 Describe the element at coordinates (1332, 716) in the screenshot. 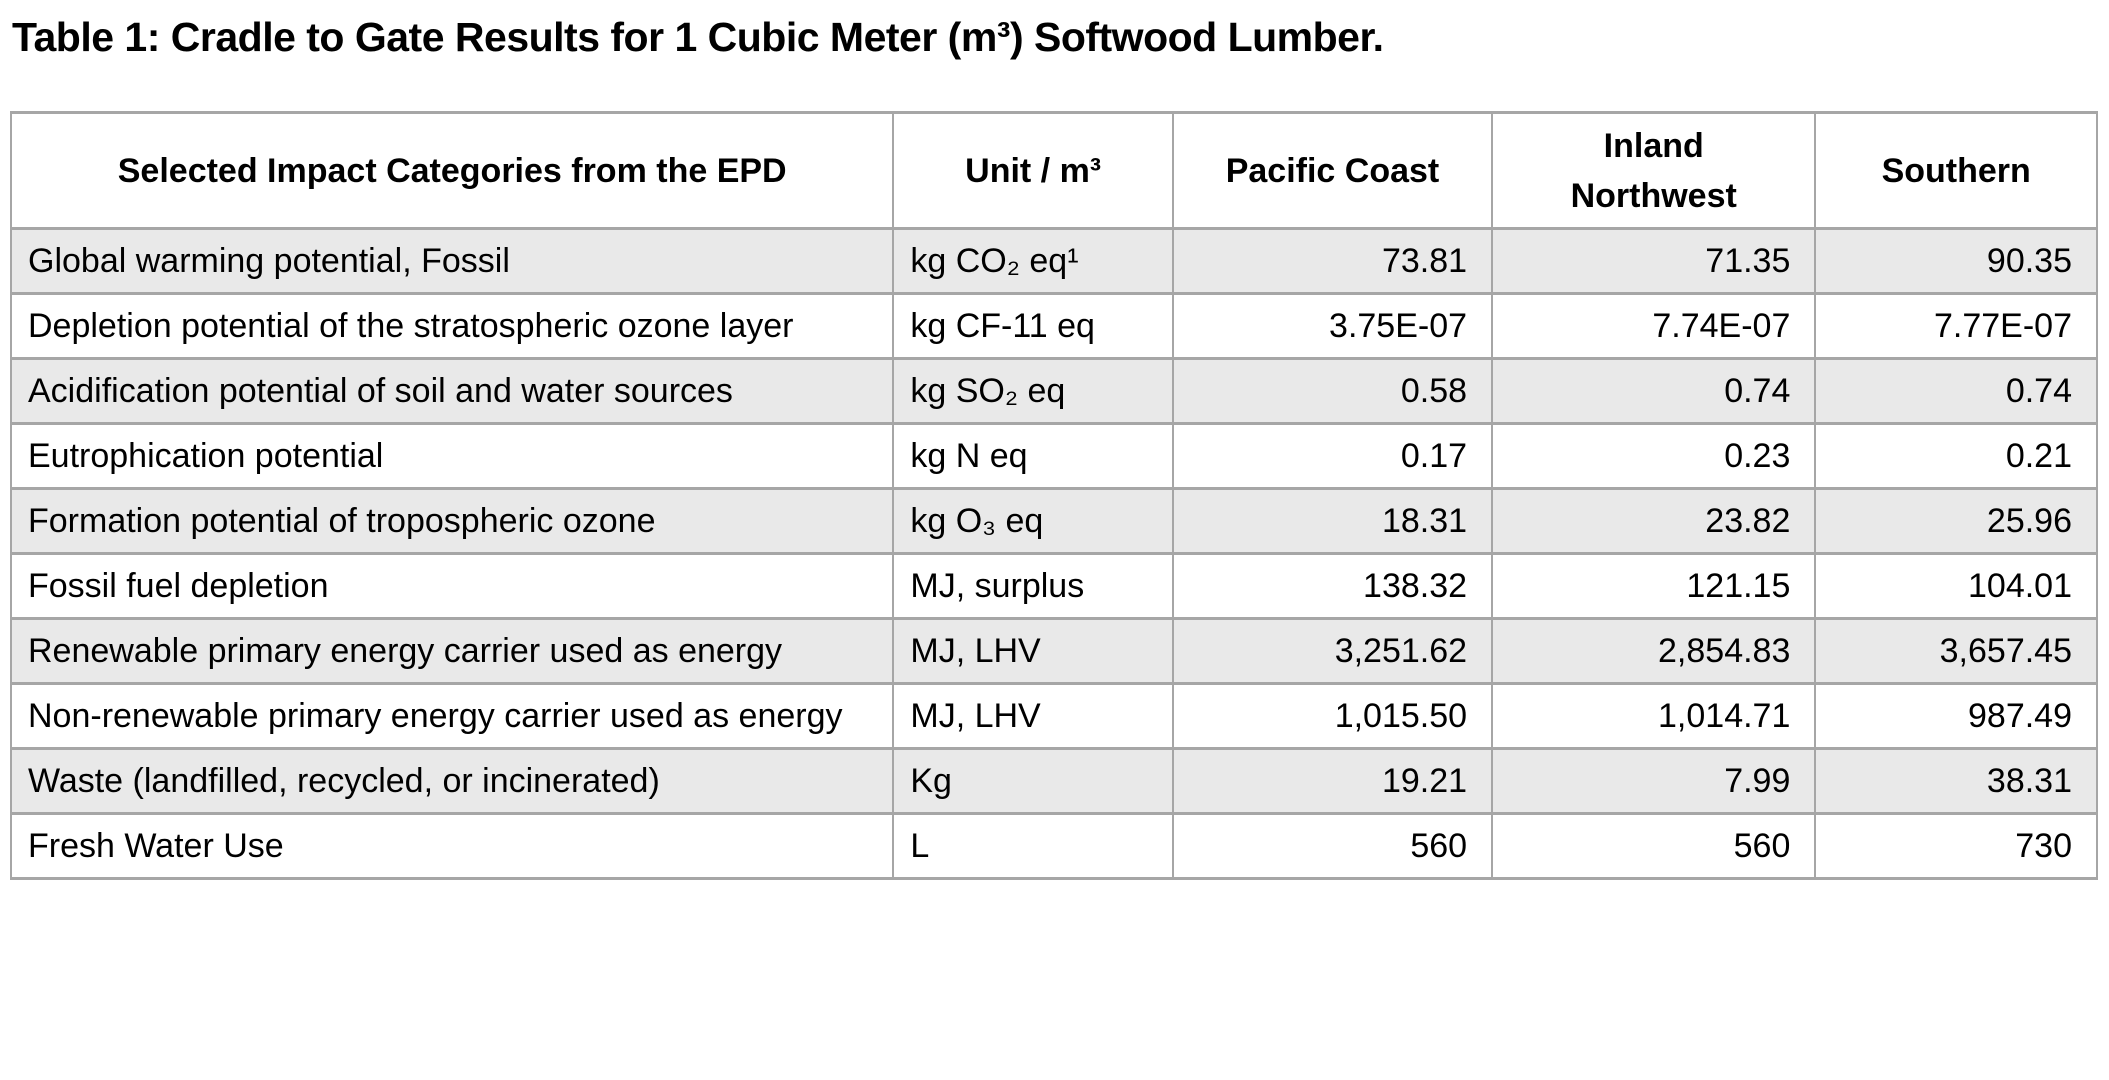

I see `pacific-coast-value-cell: 1,015.50` at that location.